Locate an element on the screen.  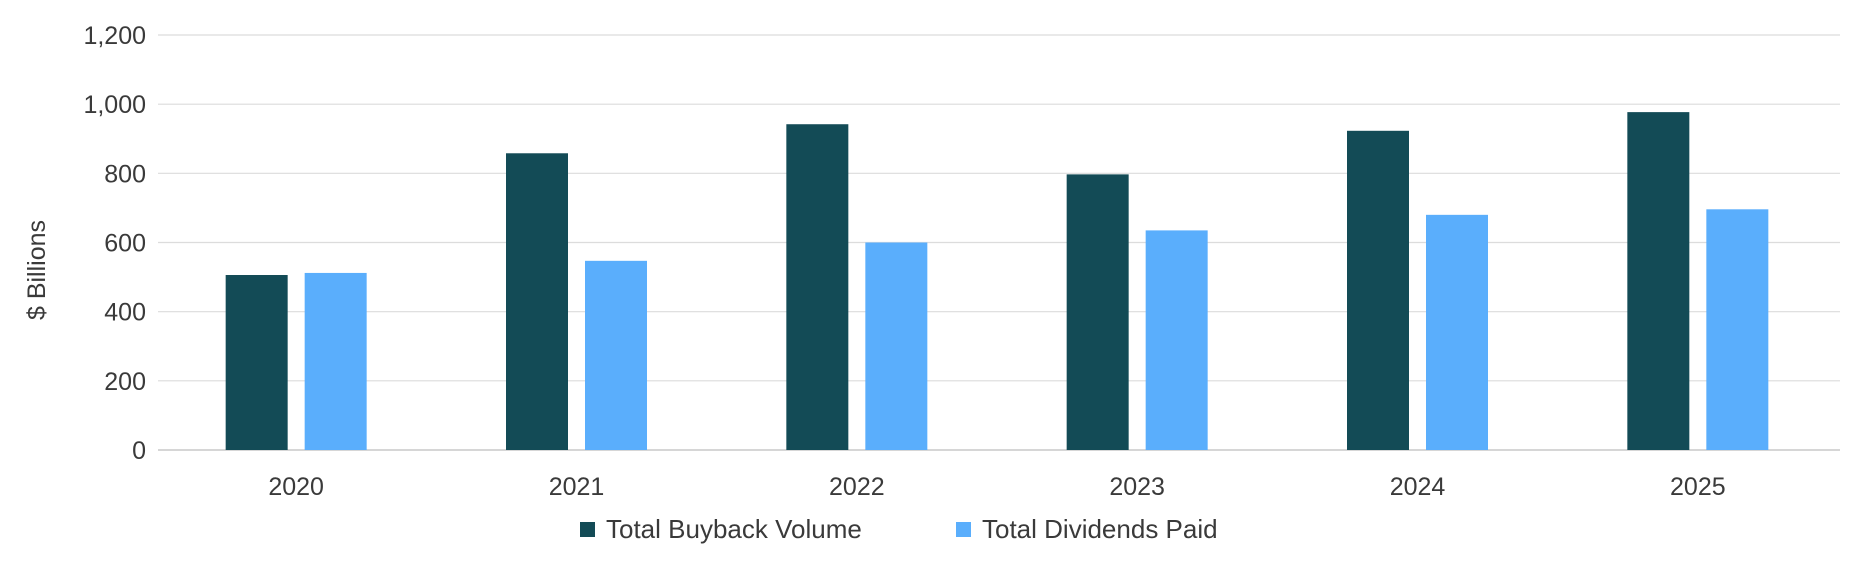
y-tick-label: 1,000 is located at coordinates (114, 105).